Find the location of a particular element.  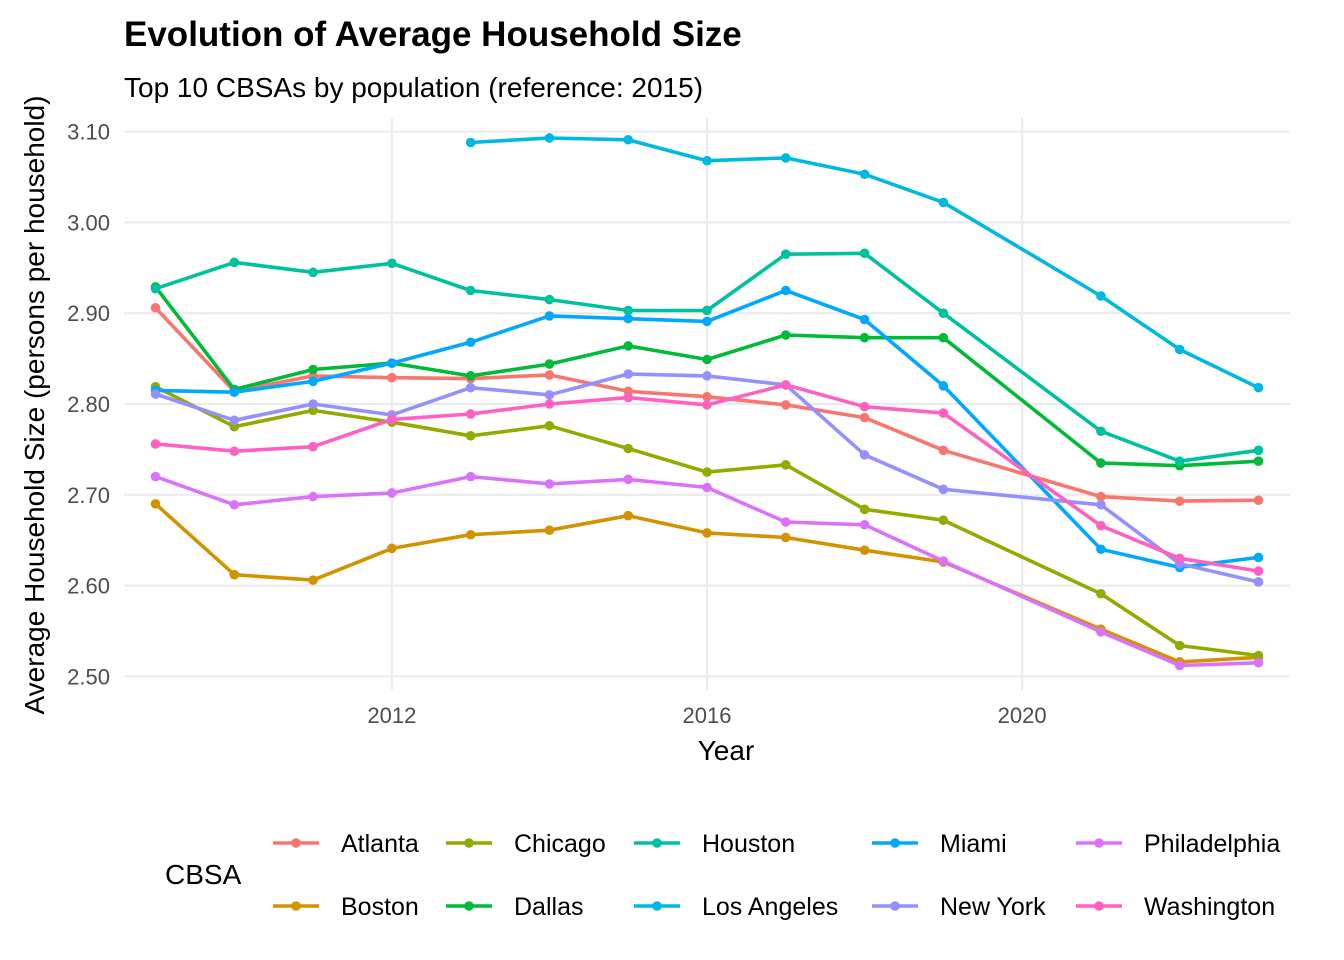

x-tick-label: 2020 is located at coordinates (1022, 715).